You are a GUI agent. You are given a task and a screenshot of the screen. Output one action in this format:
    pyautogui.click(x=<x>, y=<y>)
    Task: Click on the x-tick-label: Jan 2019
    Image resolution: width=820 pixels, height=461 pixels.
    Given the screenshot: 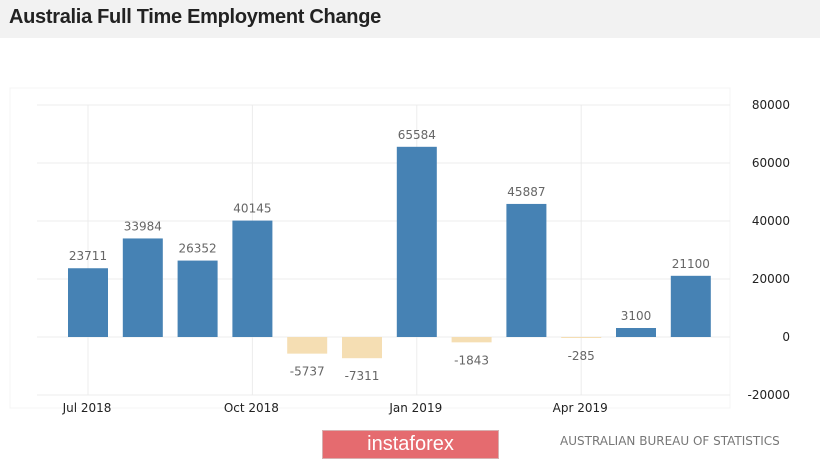 What is the action you would take?
    pyautogui.click(x=415, y=408)
    